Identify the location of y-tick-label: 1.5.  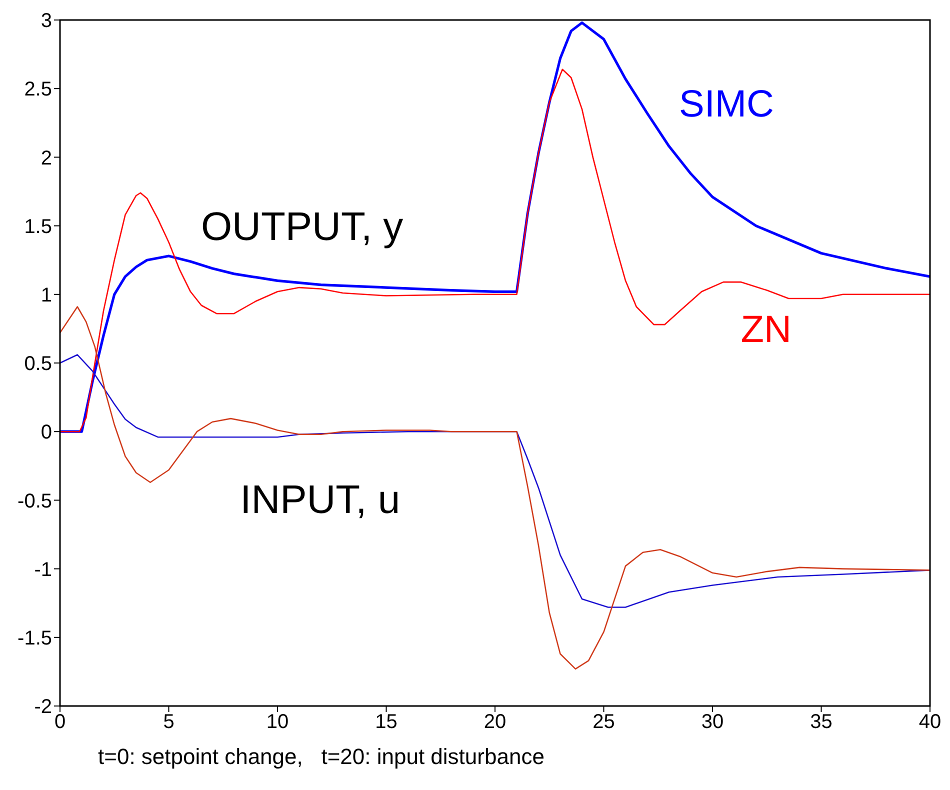
(38, 227).